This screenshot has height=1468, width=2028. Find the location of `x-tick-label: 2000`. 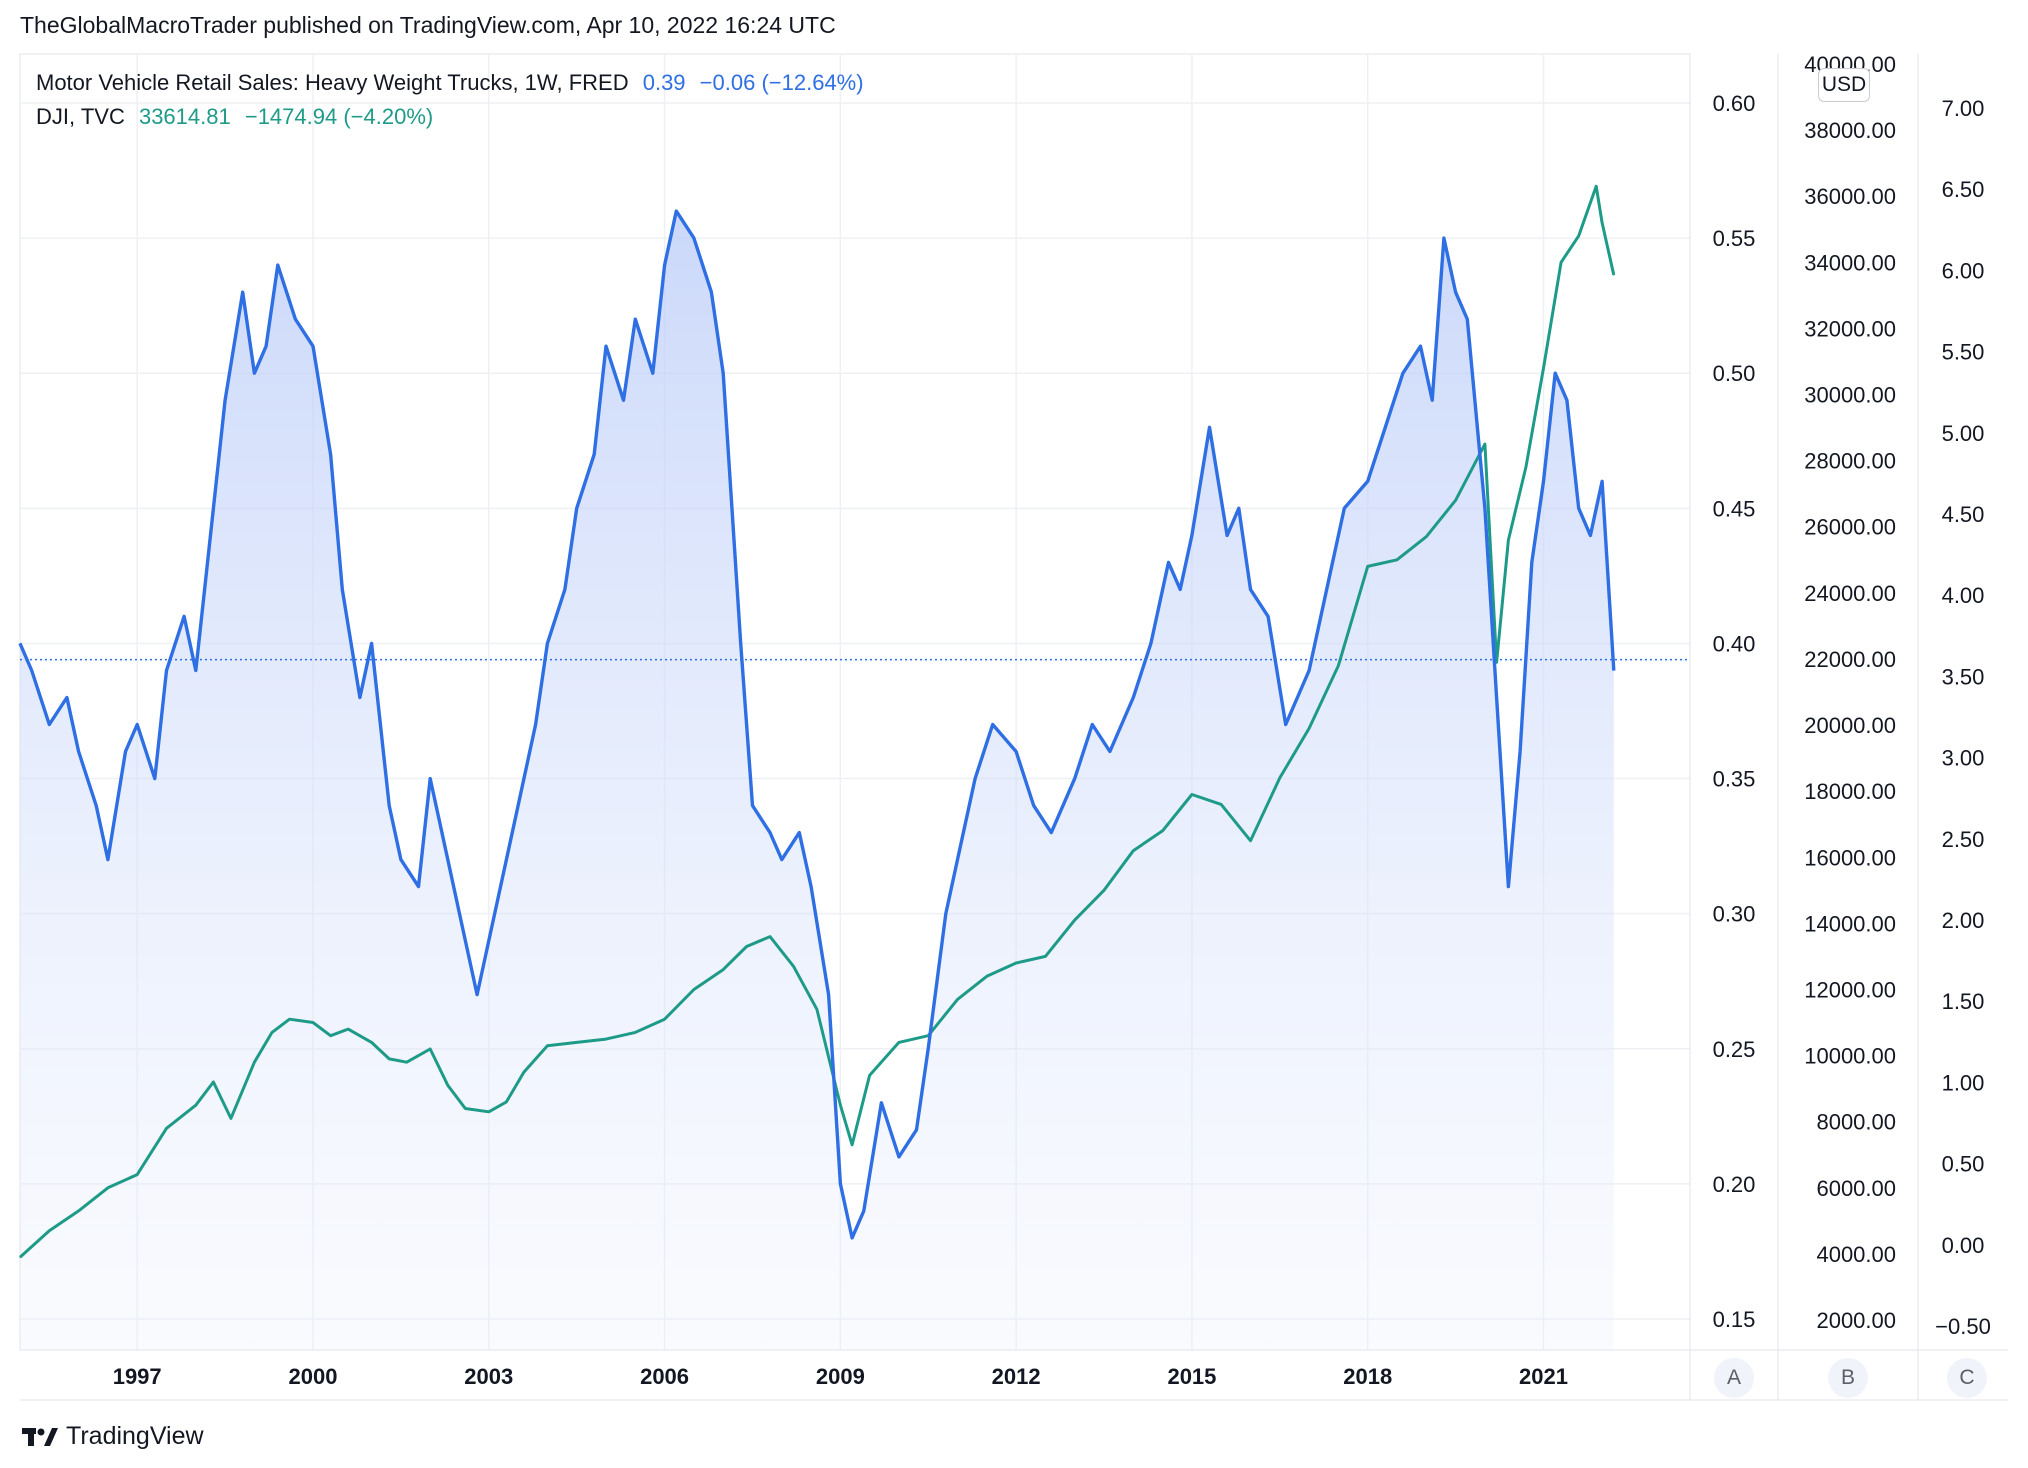

x-tick-label: 2000 is located at coordinates (313, 1376).